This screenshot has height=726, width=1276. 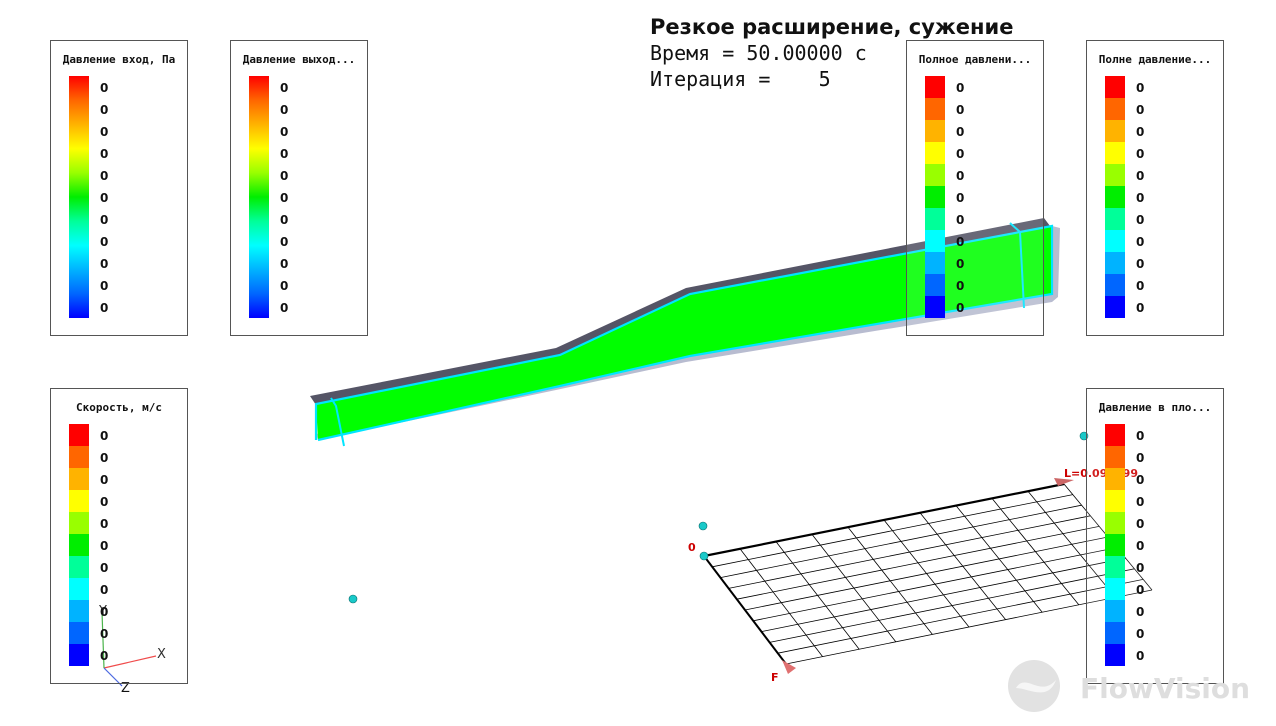 What do you see at coordinates (975, 188) in the screenshot?
I see `legend-total-pressure-1: Полное давлени... 0 0 0 0 0 0 0 0 0 0 0` at bounding box center [975, 188].